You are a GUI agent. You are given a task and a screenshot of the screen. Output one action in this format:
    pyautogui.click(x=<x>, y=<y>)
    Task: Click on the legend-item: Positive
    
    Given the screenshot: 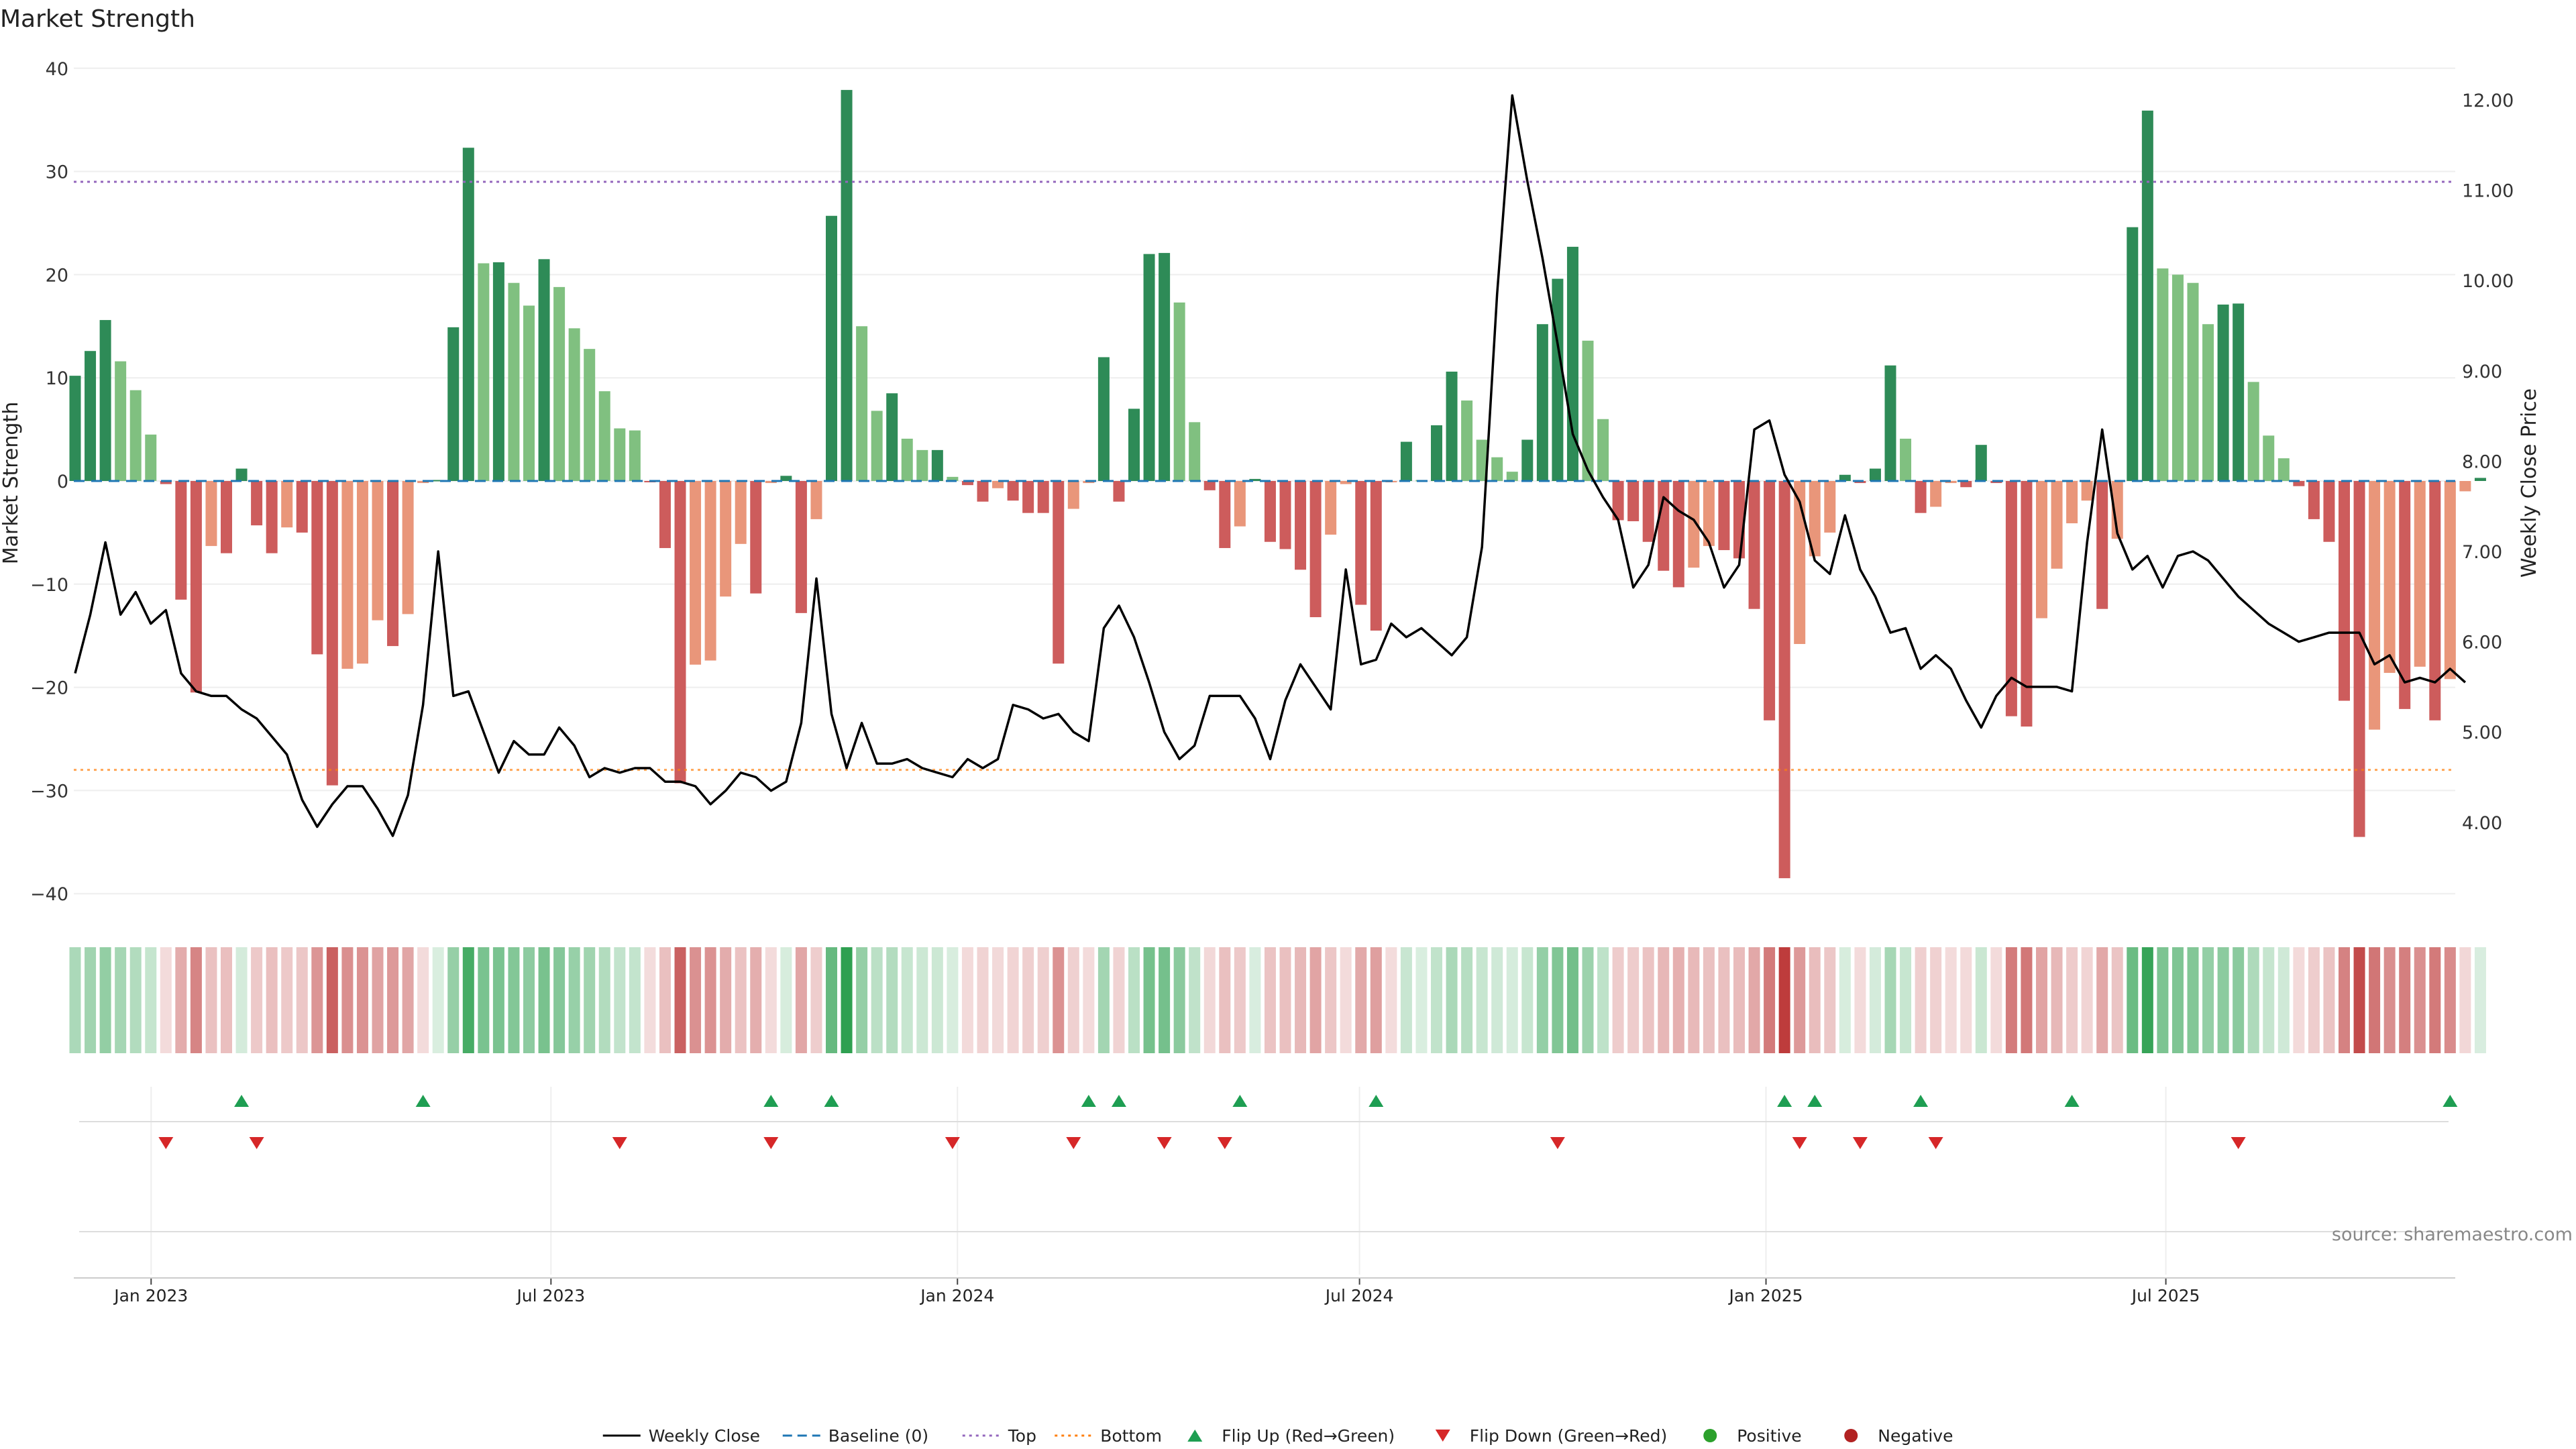 What is the action you would take?
    pyautogui.click(x=1752, y=1436)
    